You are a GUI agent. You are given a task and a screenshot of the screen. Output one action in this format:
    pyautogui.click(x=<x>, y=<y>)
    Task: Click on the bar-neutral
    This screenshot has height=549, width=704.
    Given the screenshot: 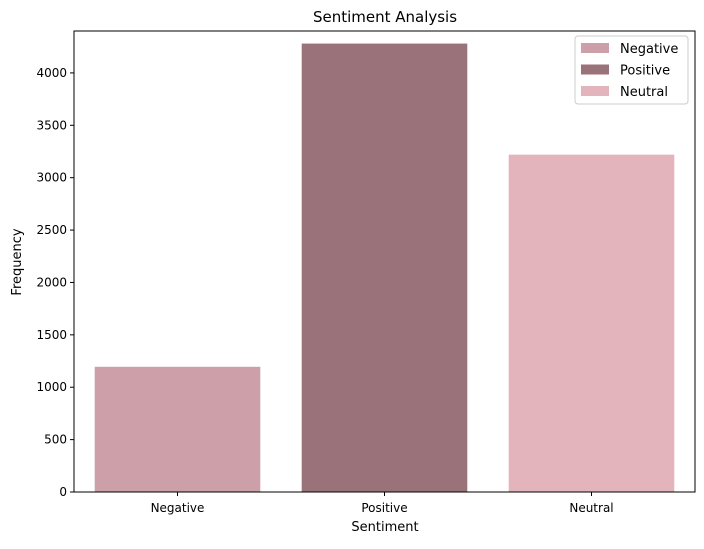 What is the action you would take?
    pyautogui.click(x=591, y=323)
    